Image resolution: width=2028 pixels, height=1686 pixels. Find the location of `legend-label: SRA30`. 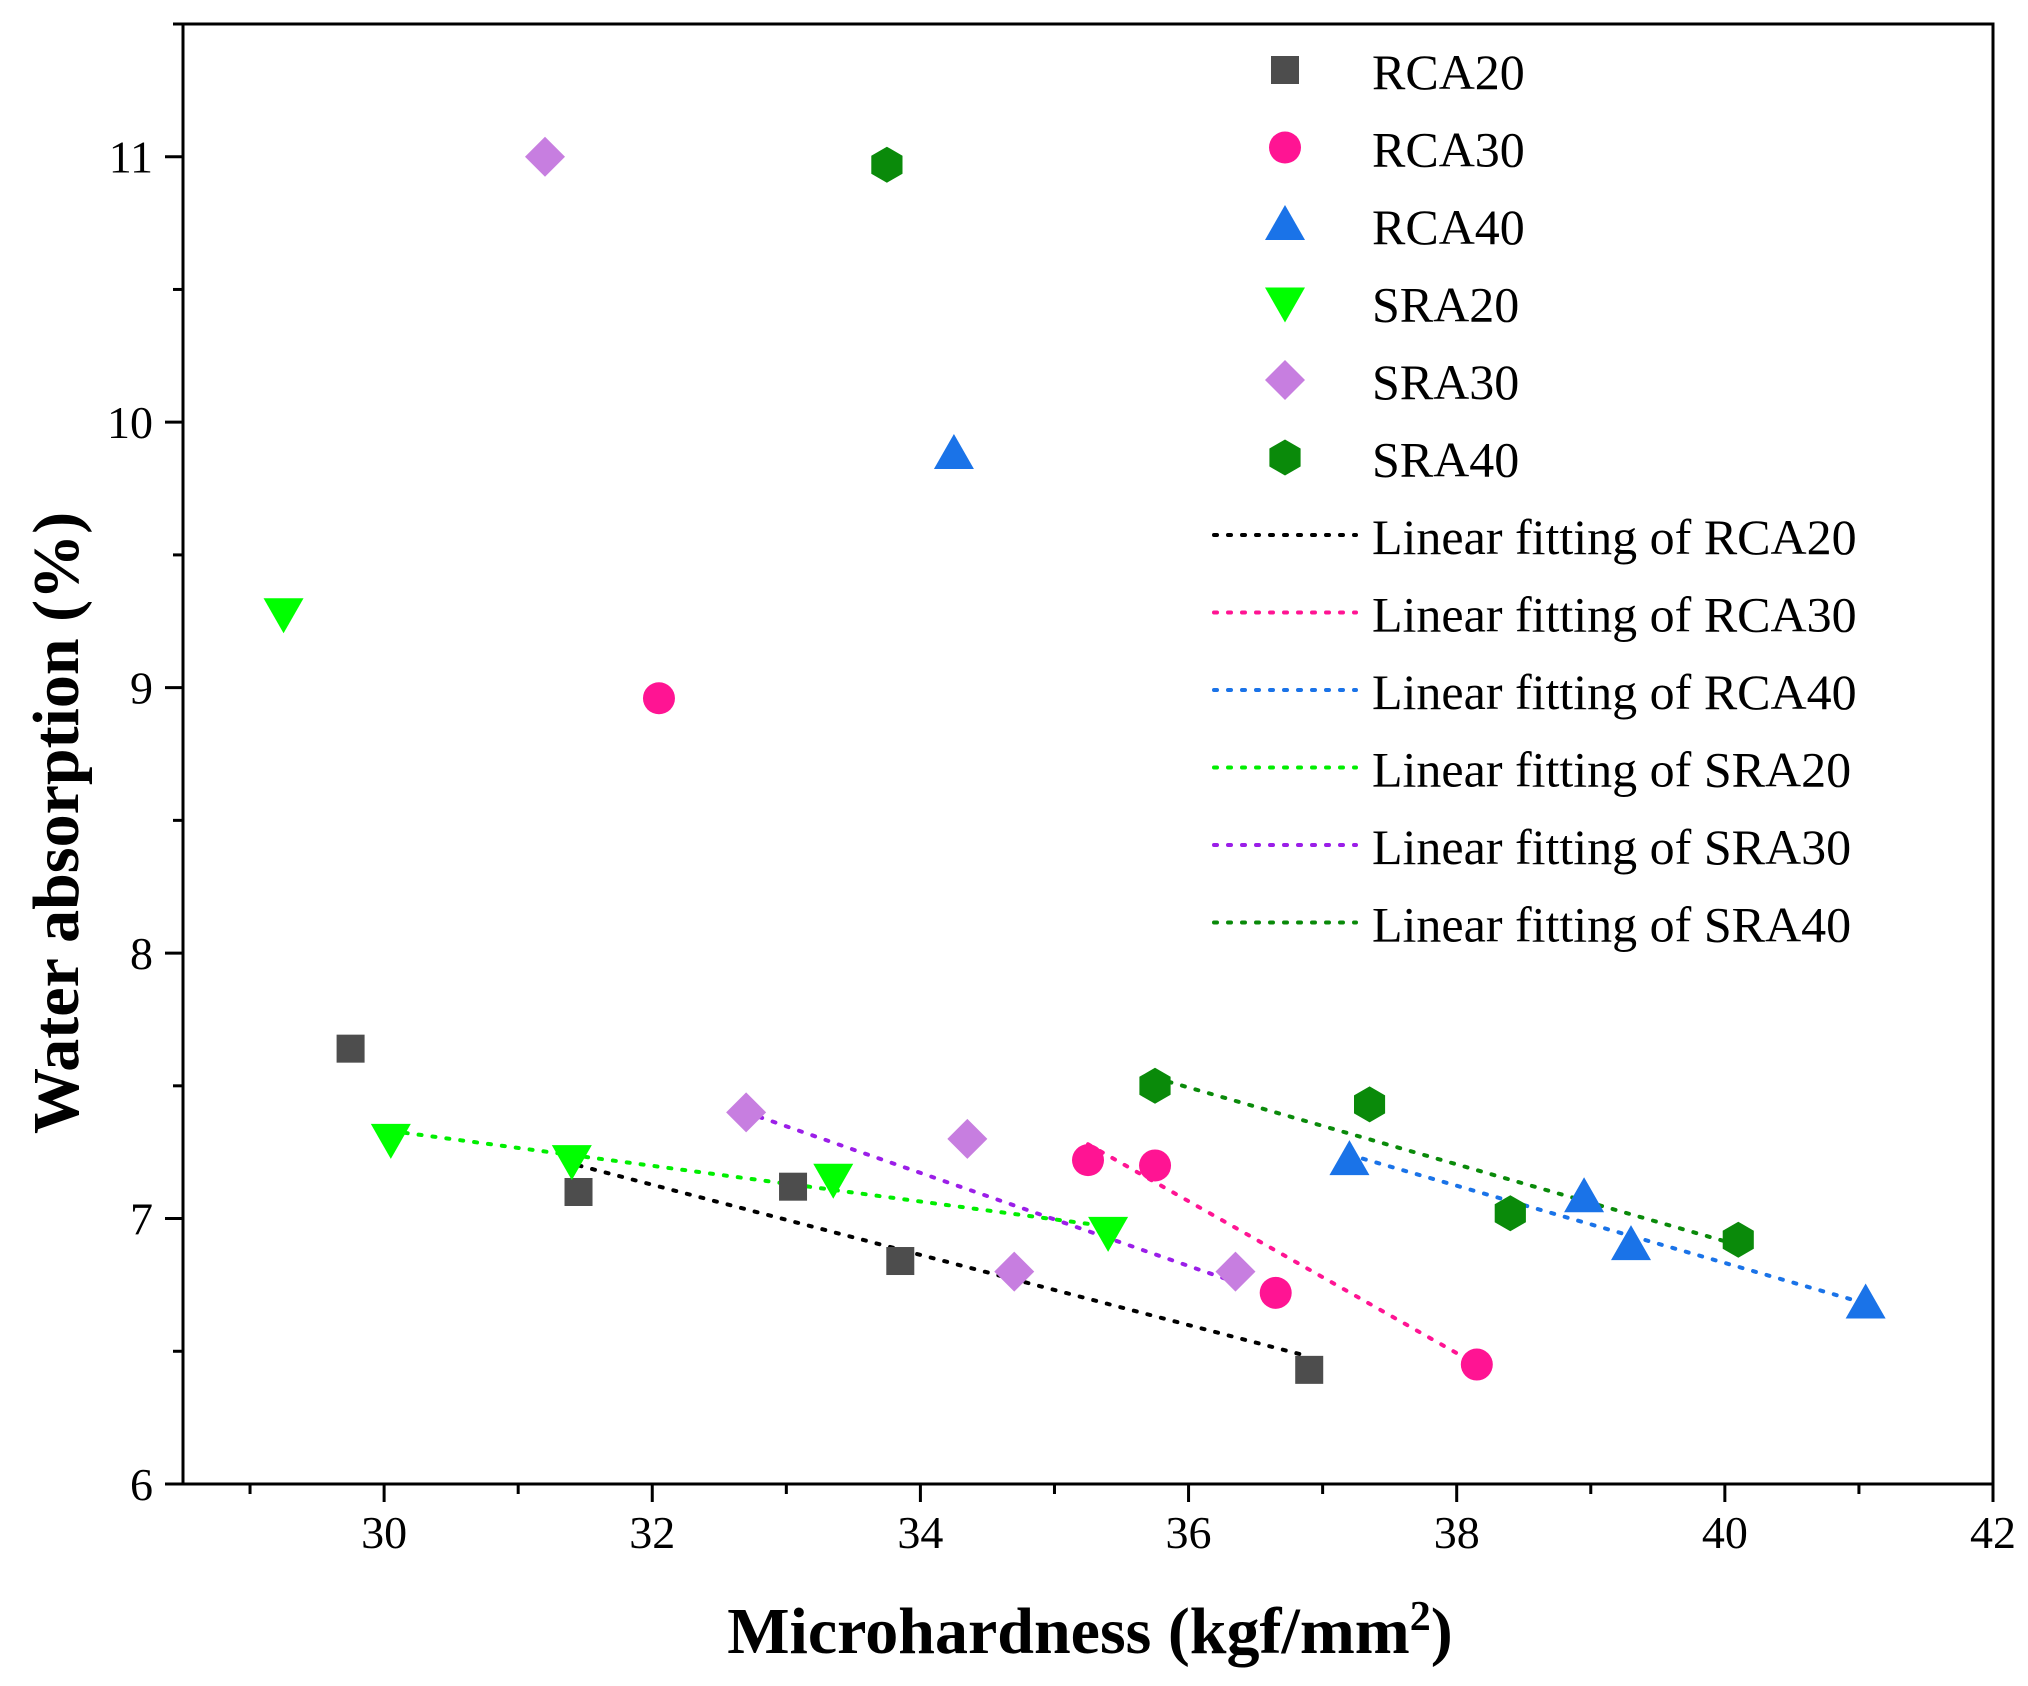

legend-label: SRA30 is located at coordinates (1445, 382).